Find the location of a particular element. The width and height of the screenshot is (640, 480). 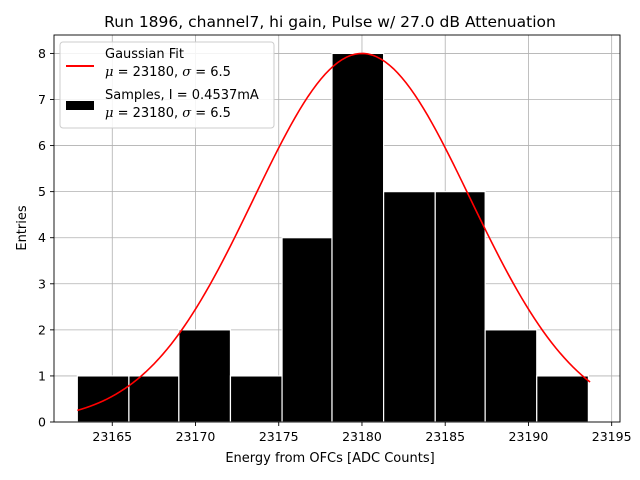

legend-box is located at coordinates (167, 85).